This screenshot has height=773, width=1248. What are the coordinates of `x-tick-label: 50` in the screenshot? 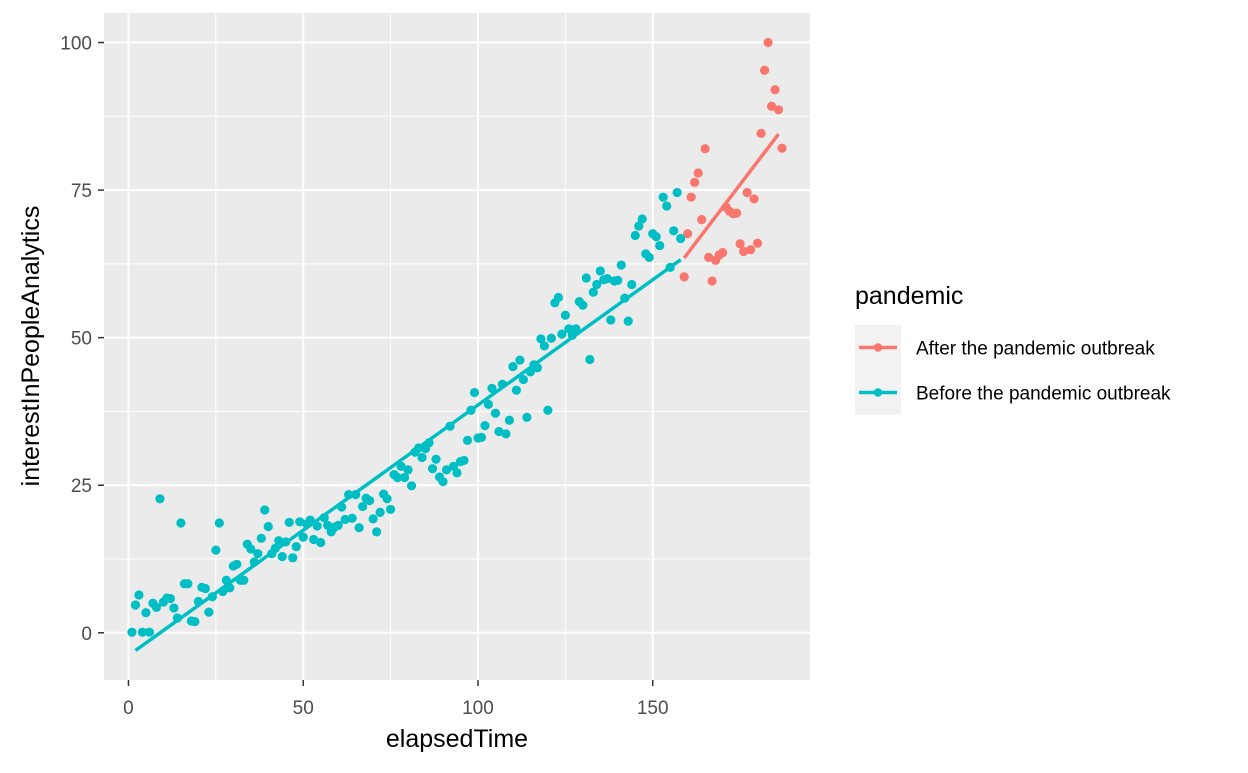 It's located at (303, 708).